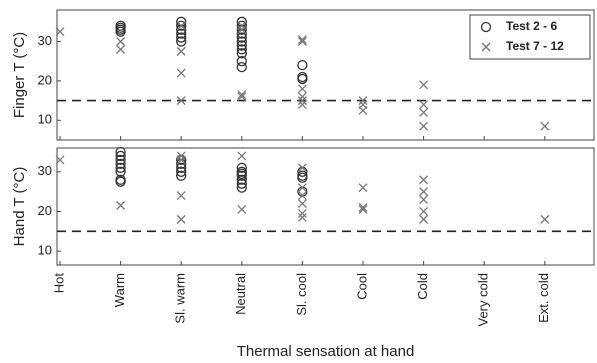 The height and width of the screenshot is (363, 597). Describe the element at coordinates (531, 26) in the screenshot. I see `legend-label: Test 2 - 6` at that location.